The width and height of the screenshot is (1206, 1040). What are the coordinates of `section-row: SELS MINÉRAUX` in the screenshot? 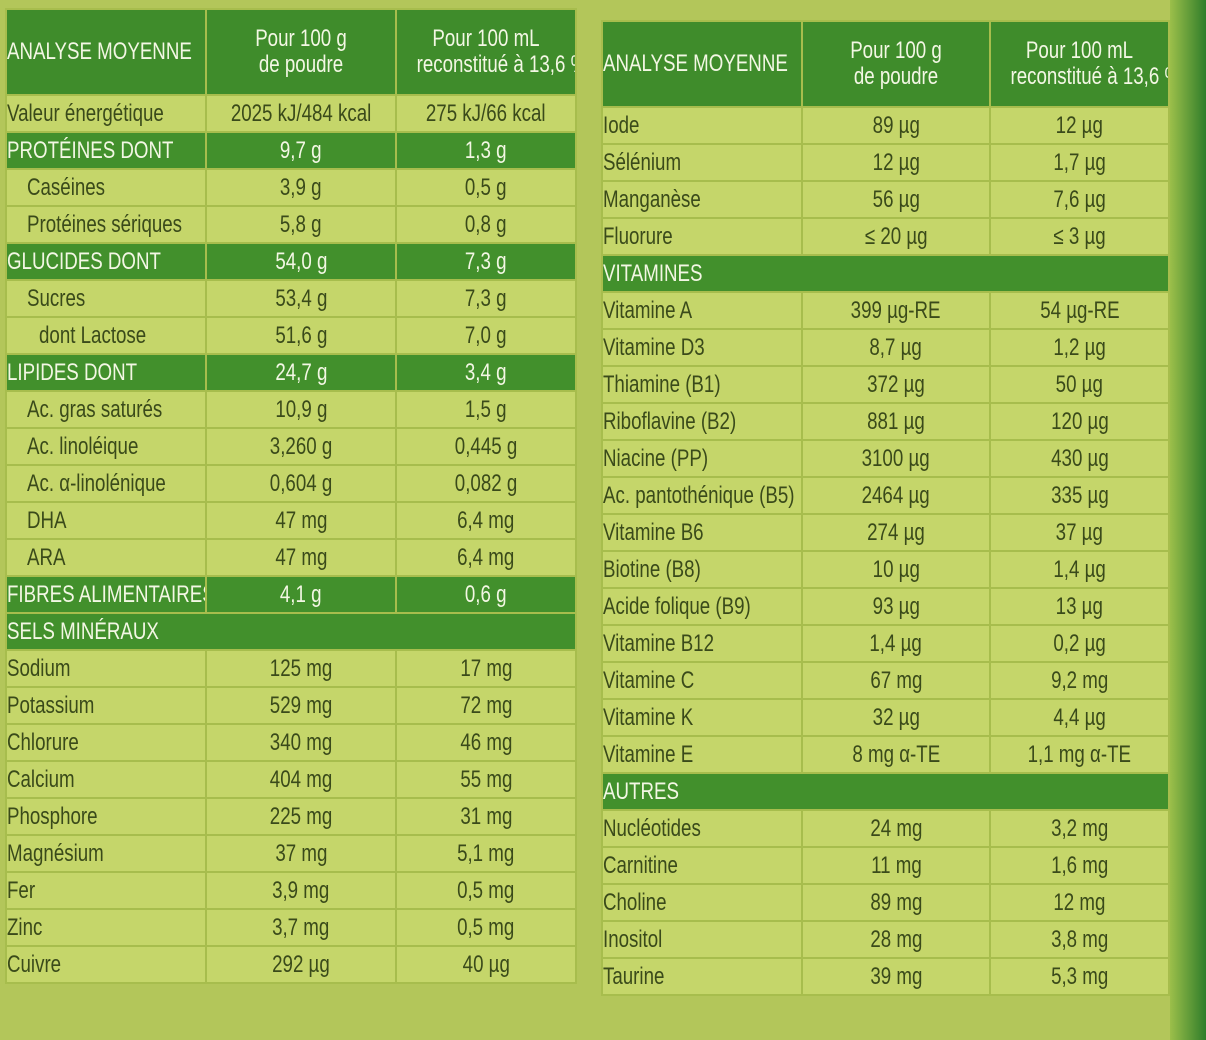 It's located at (291, 631).